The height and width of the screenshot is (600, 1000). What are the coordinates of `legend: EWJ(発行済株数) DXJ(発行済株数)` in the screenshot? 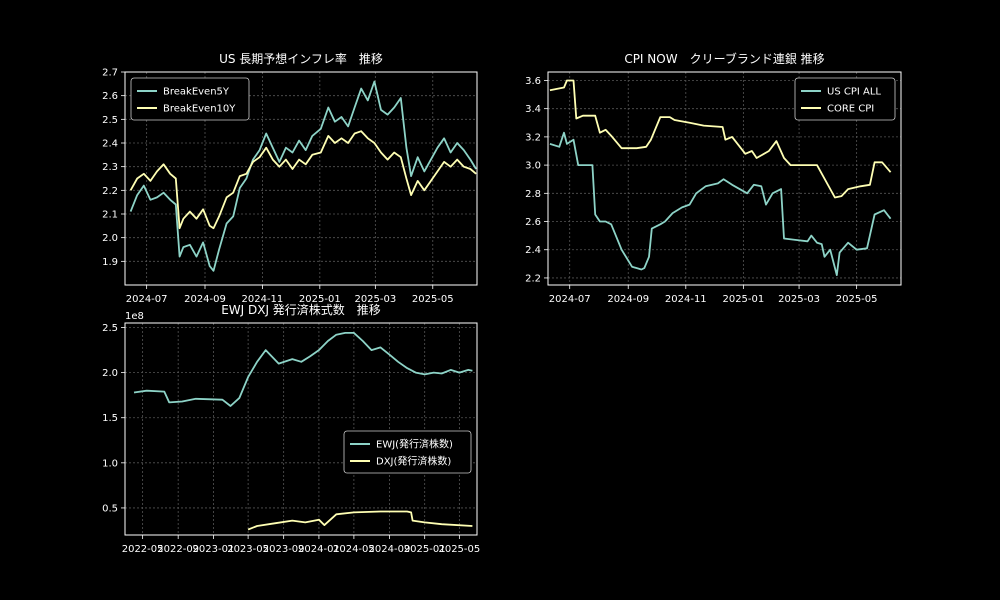 It's located at (407, 452).